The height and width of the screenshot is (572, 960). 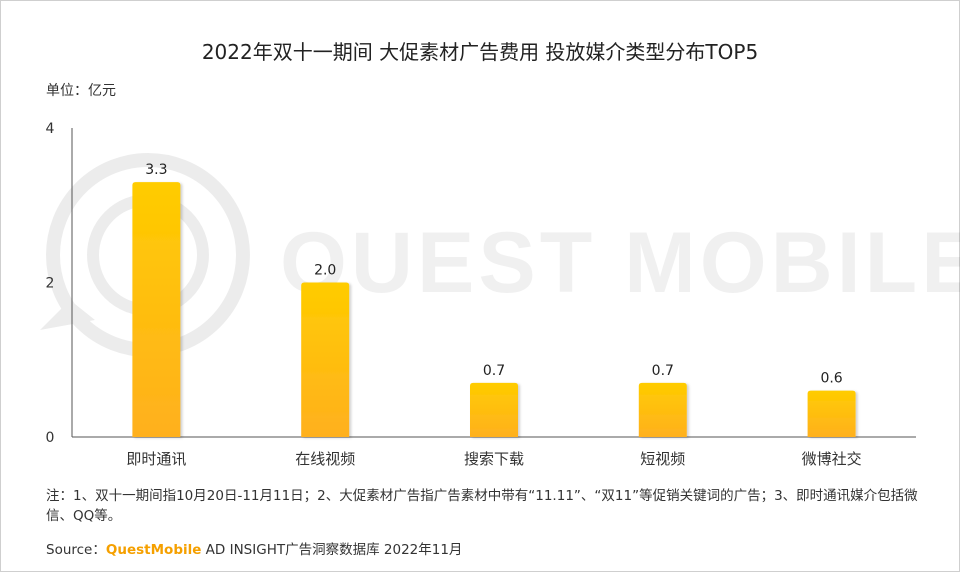 What do you see at coordinates (50, 129) in the screenshot?
I see `y-tick-label: 4` at bounding box center [50, 129].